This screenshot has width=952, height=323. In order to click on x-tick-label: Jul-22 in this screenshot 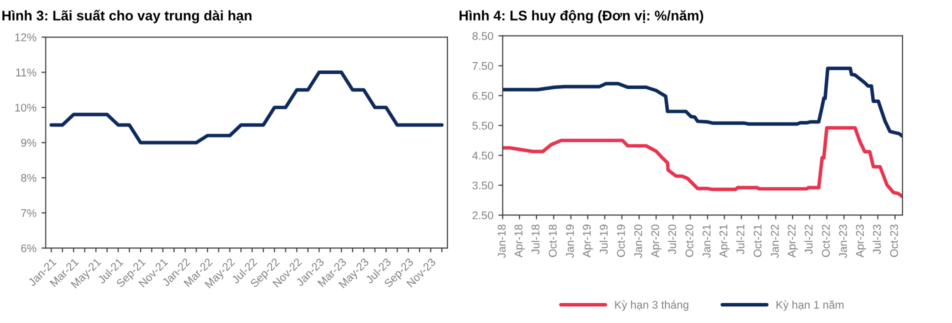, I will do `click(808, 239)`.